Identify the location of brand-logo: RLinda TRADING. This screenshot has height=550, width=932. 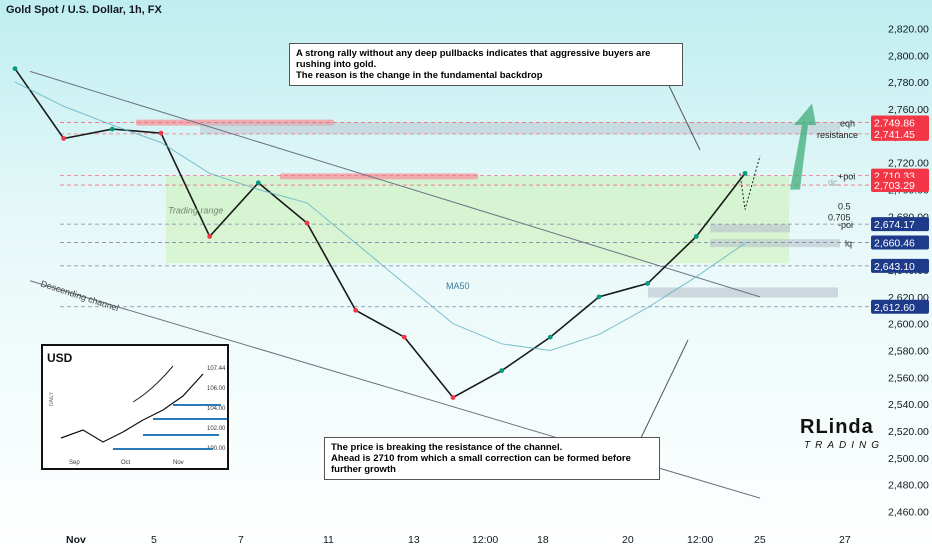
(834, 438).